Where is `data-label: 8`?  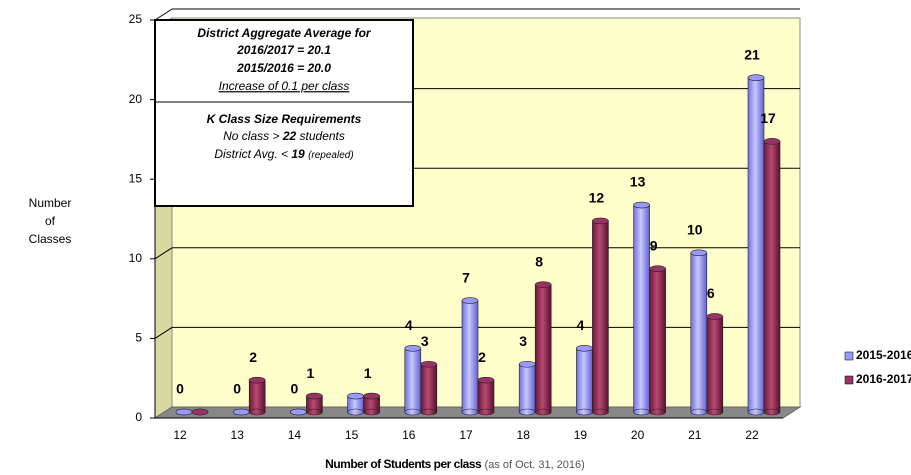 data-label: 8 is located at coordinates (539, 261).